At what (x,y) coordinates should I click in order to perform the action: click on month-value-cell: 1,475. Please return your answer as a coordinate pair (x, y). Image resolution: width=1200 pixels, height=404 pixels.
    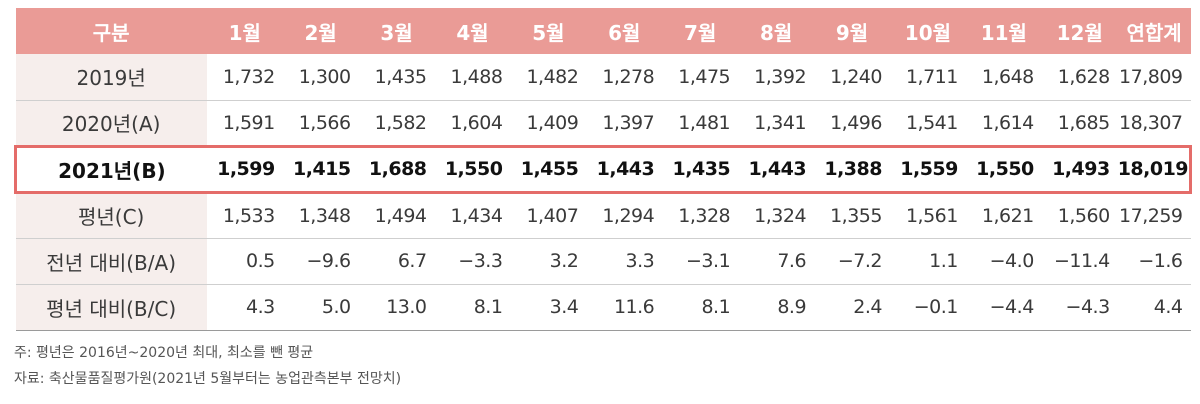
    Looking at the image, I should click on (700, 77).